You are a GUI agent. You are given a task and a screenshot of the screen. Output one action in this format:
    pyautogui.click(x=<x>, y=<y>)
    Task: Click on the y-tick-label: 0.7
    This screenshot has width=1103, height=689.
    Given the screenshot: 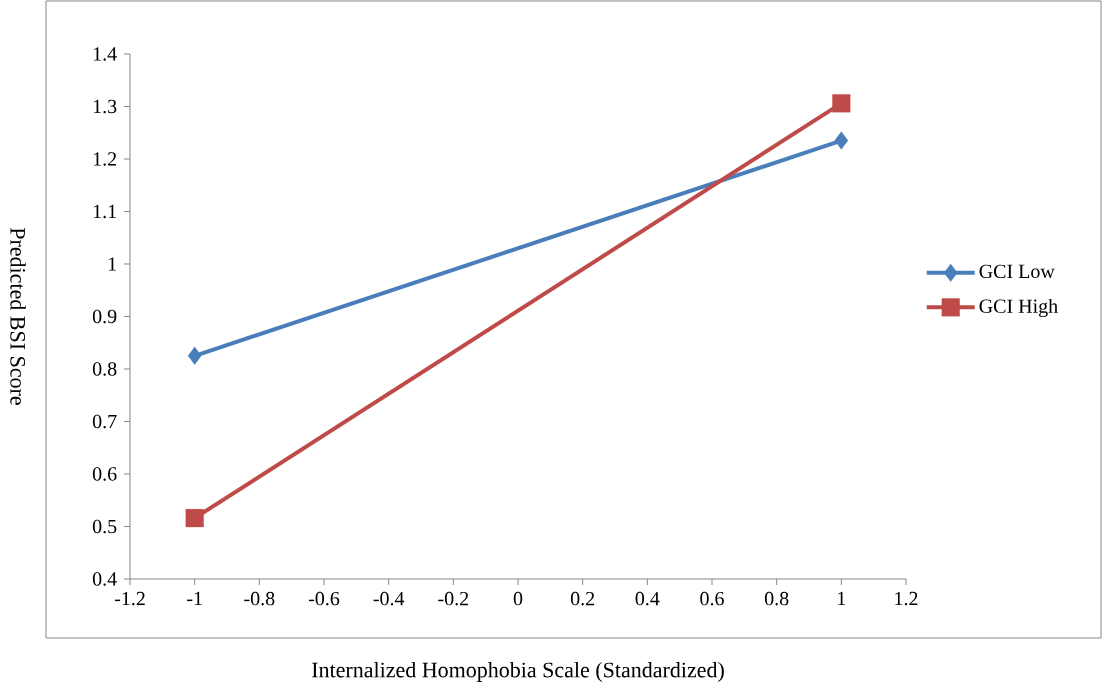 What is the action you would take?
    pyautogui.click(x=104, y=421)
    